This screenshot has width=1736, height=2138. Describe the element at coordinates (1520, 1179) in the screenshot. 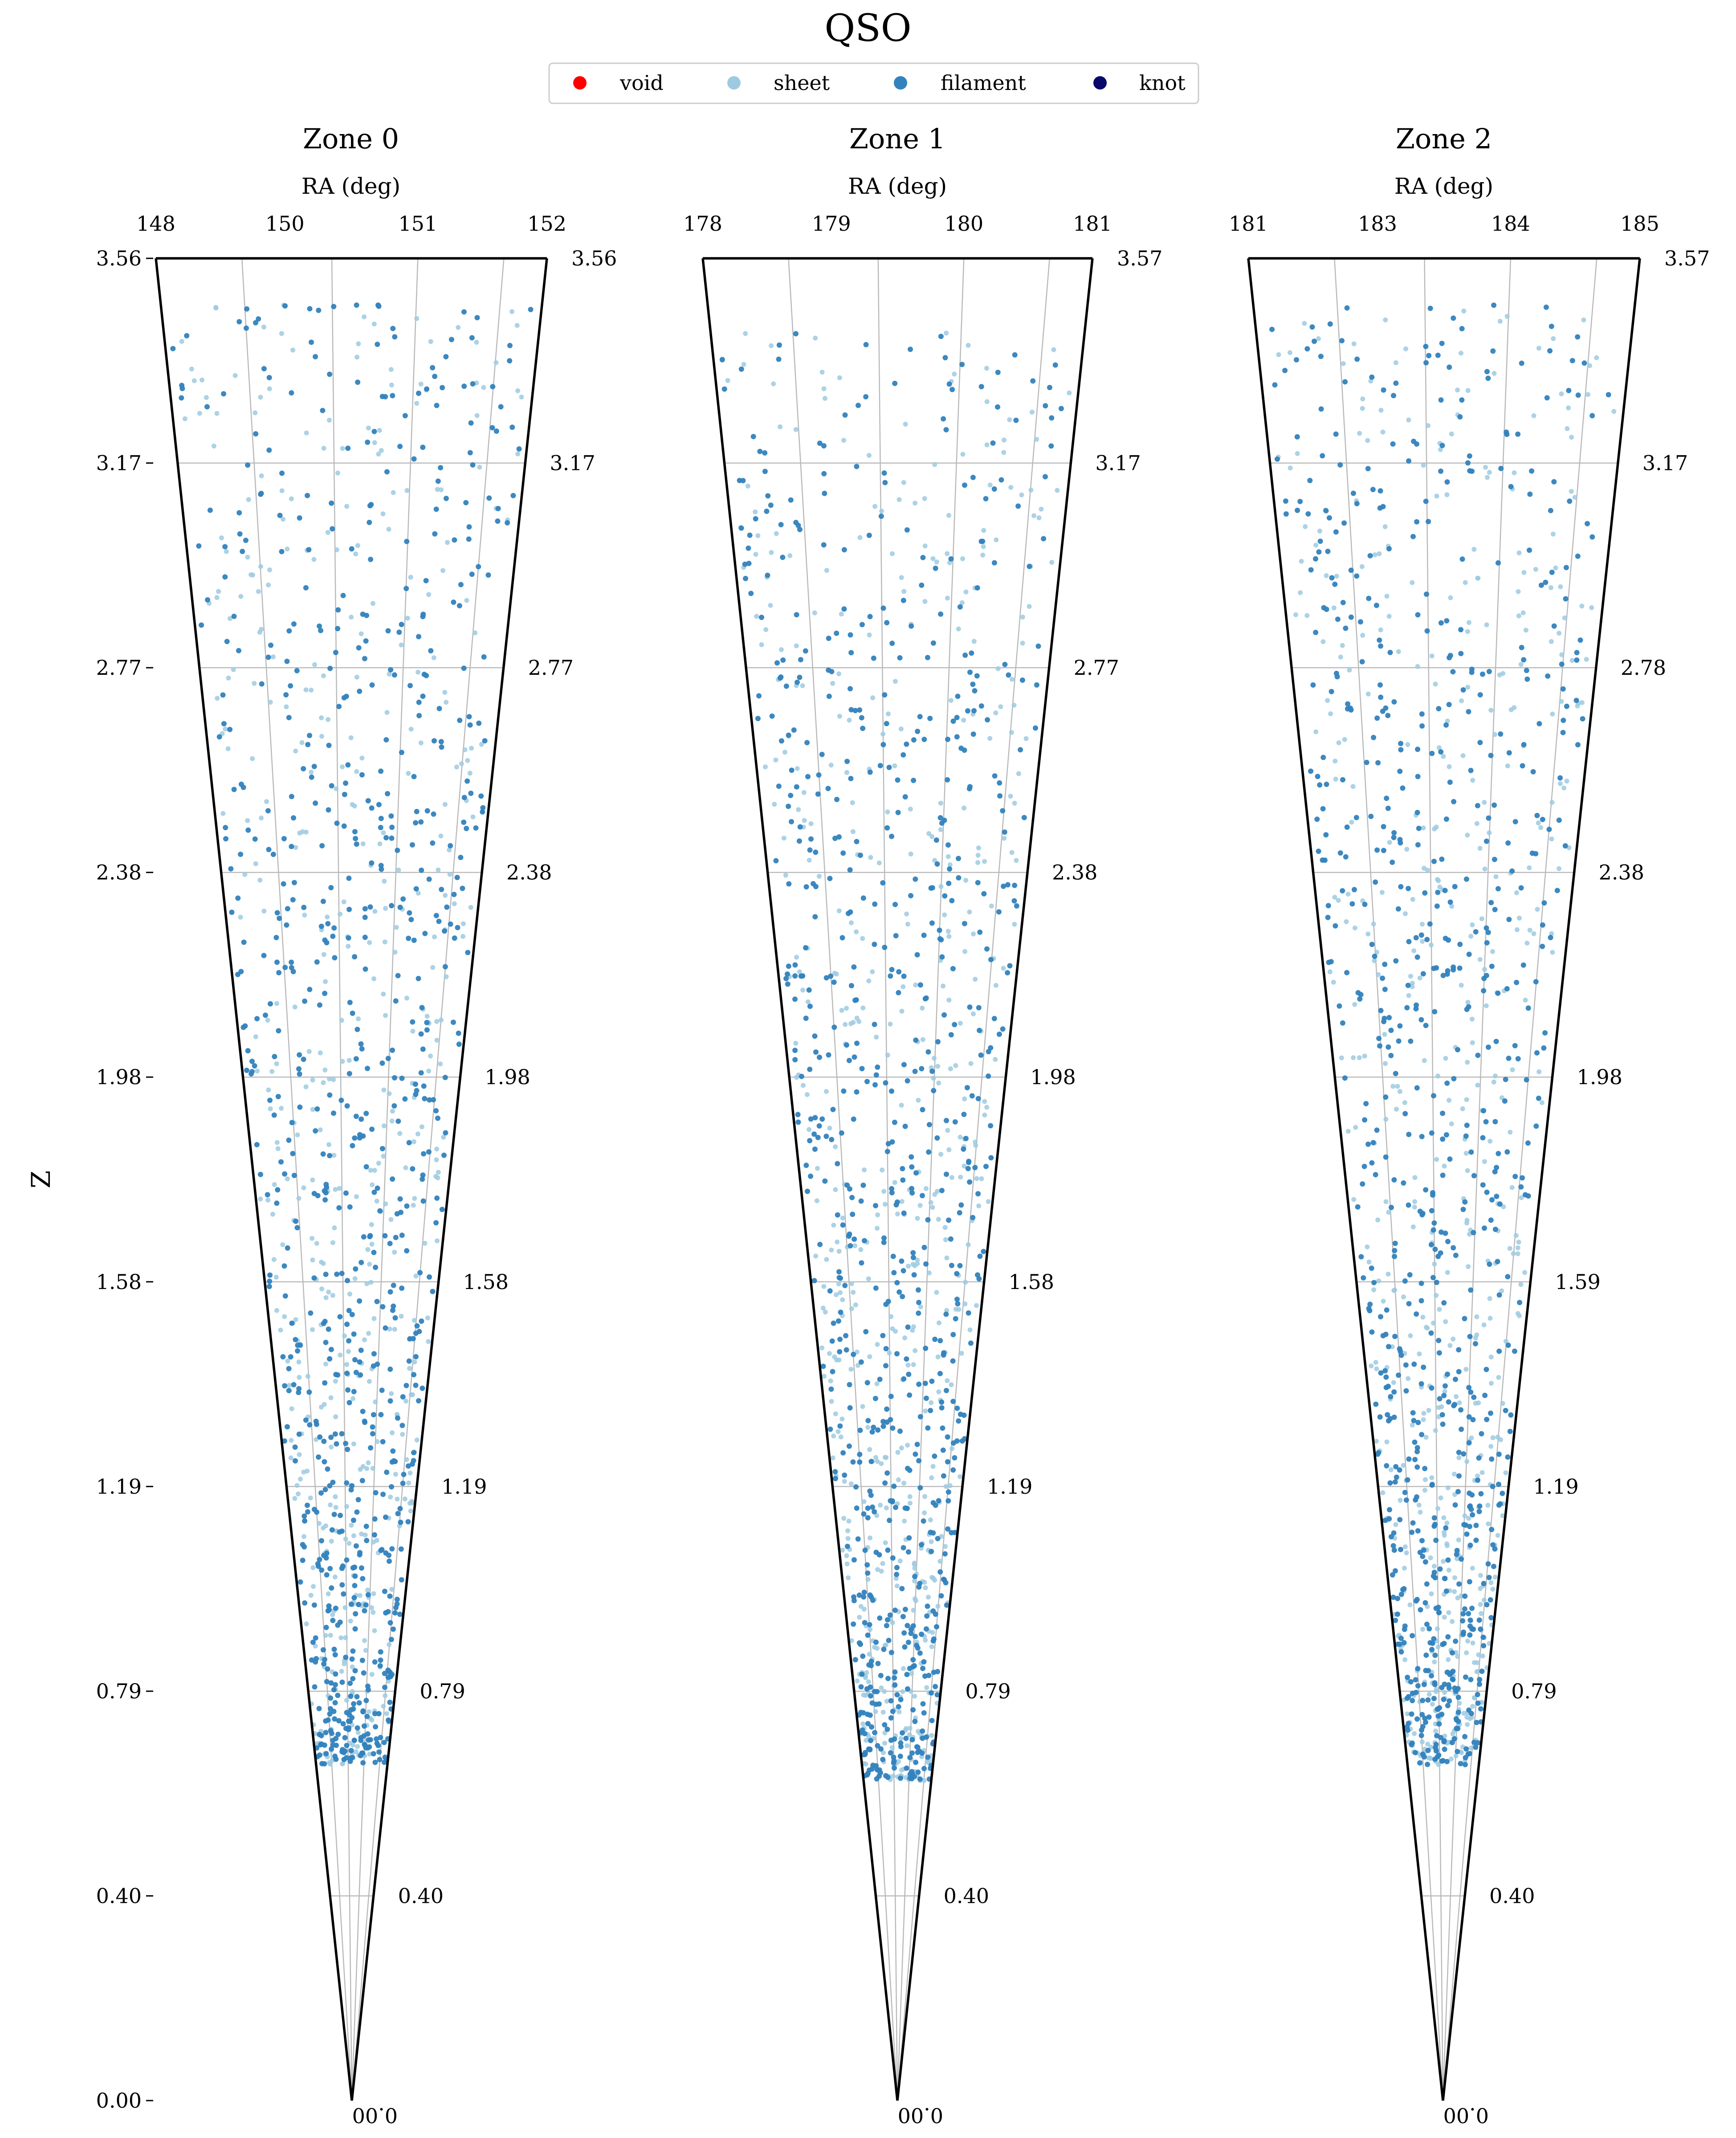

I see `zone-2-ra-gridline` at that location.